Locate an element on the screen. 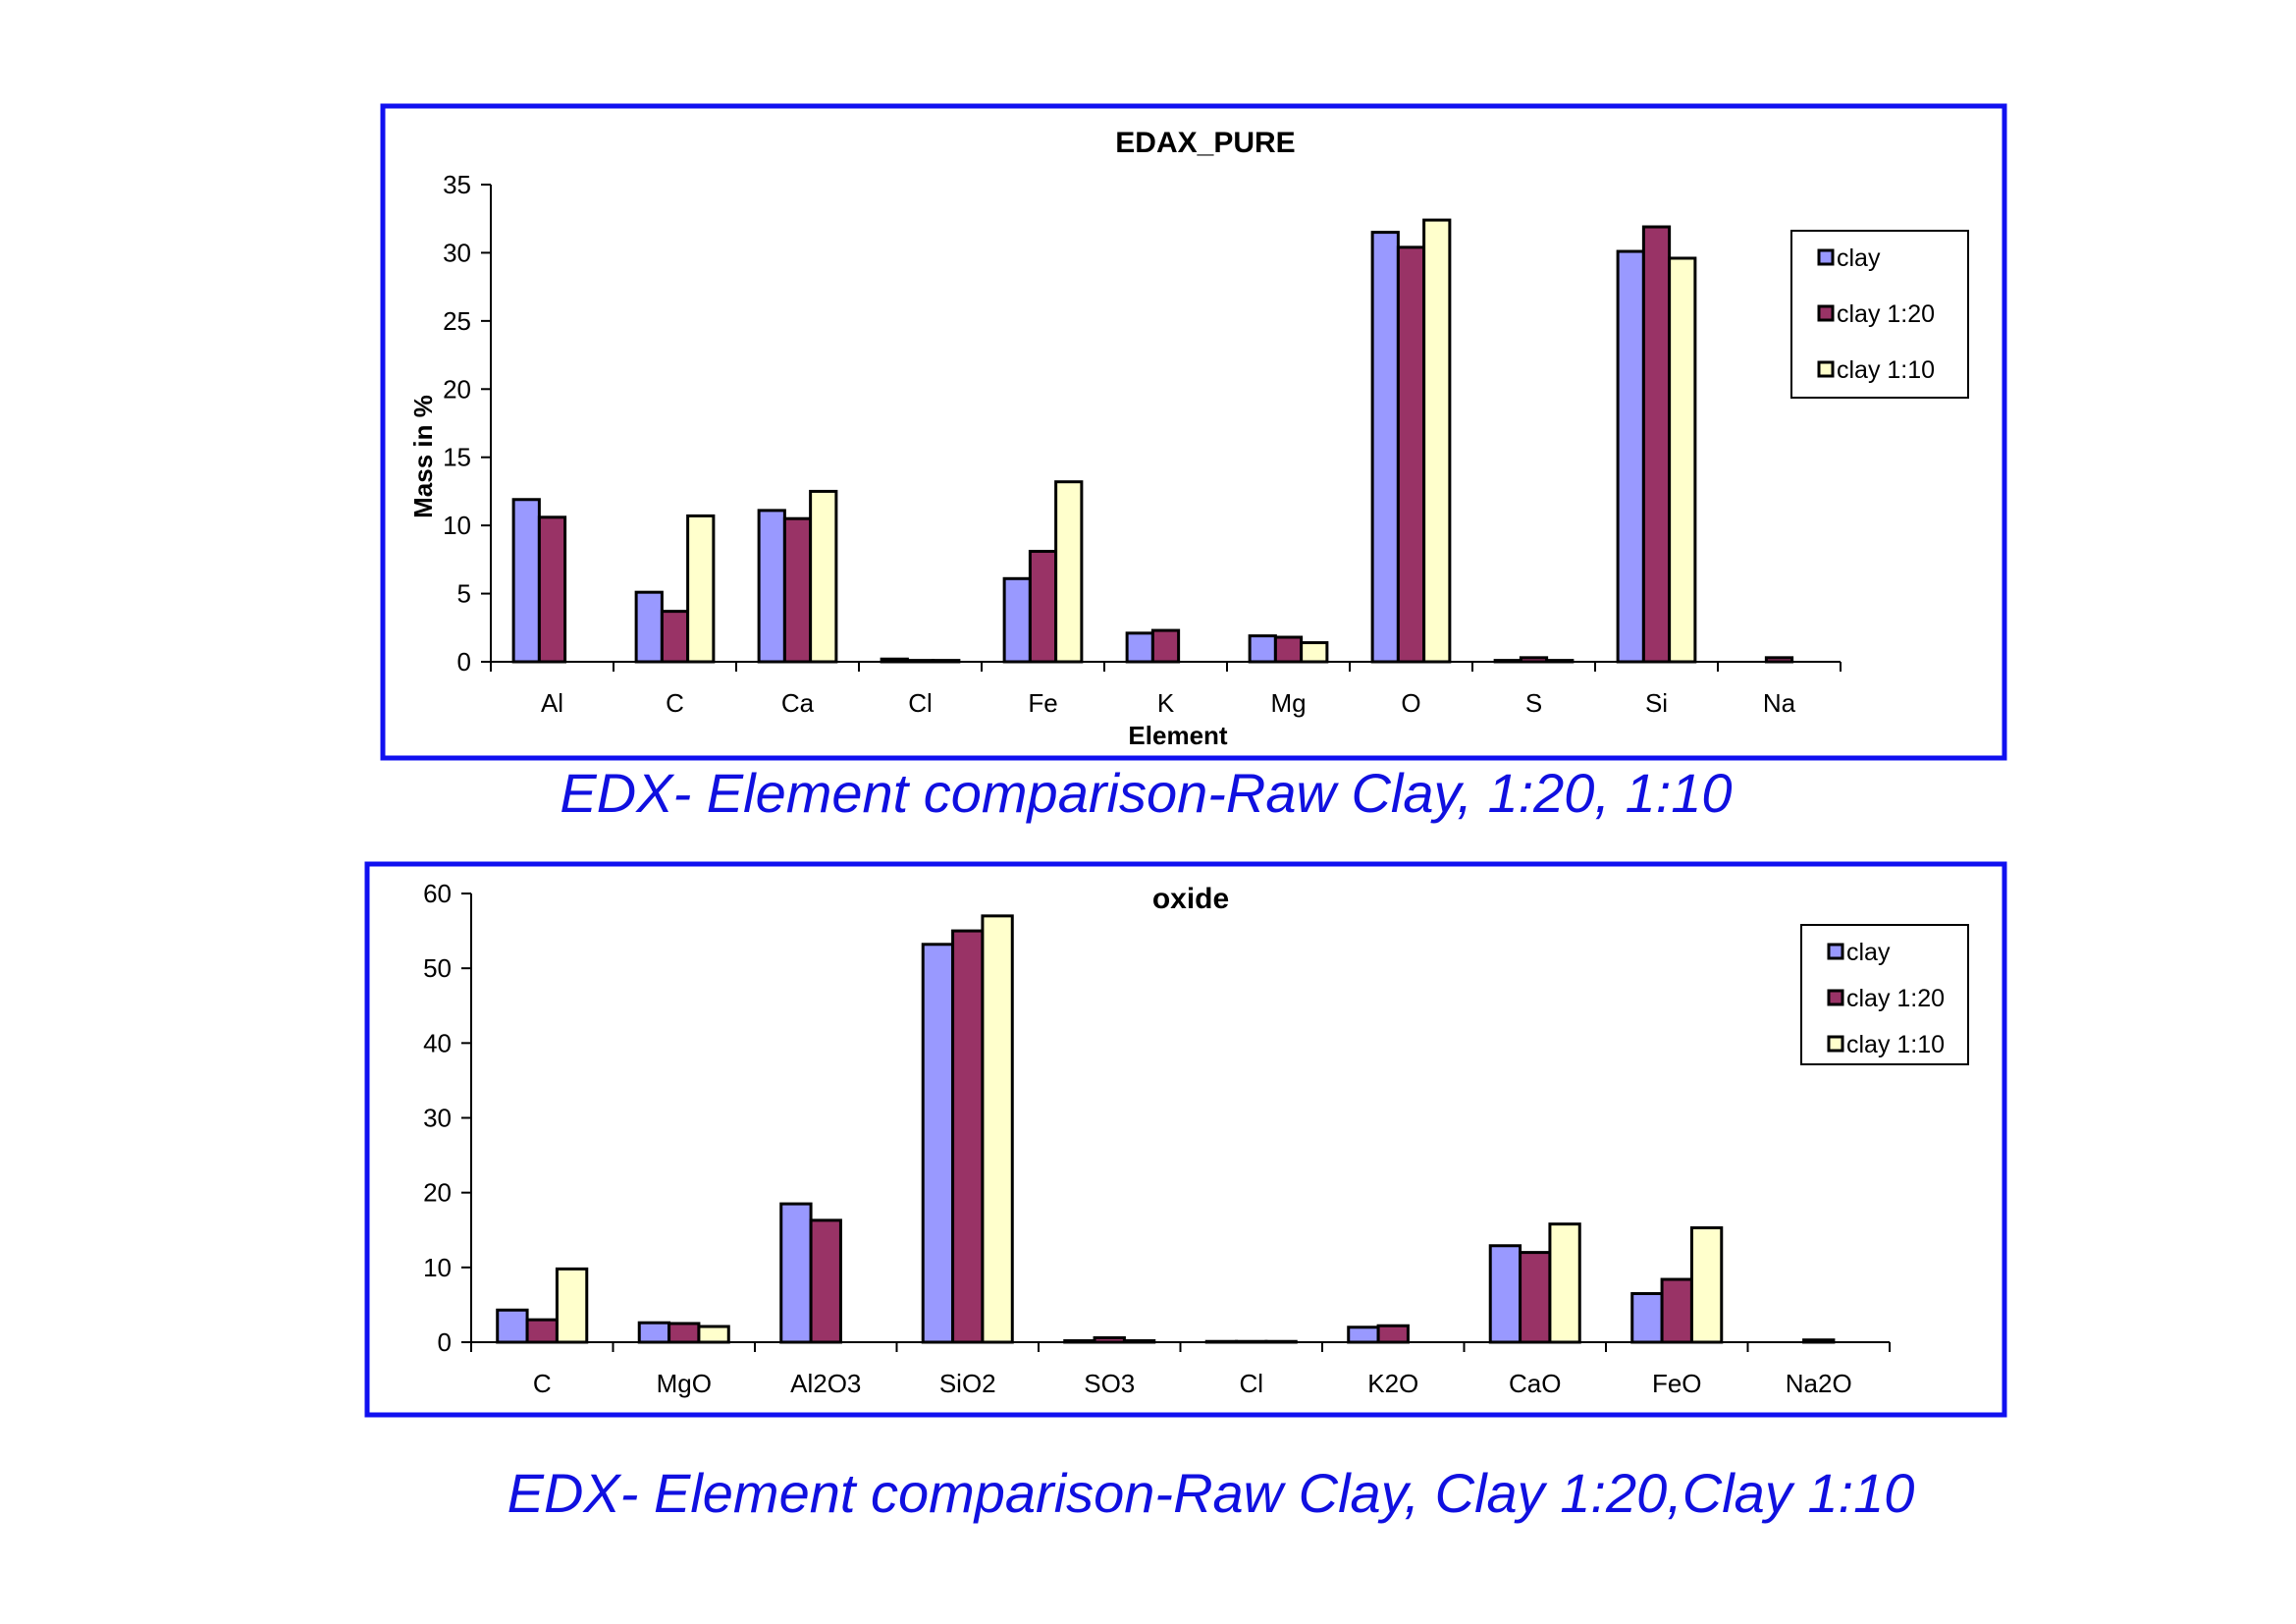 The height and width of the screenshot is (1624, 2296). bar-clay-CaO is located at coordinates (1505, 1294).